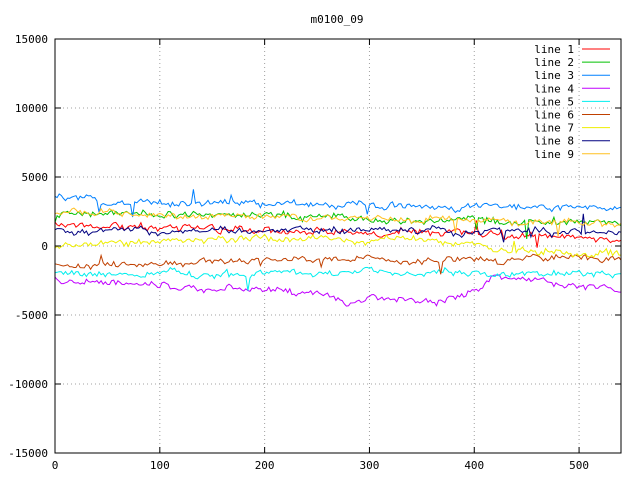  Describe the element at coordinates (579, 465) in the screenshot. I see `x-tick-label: 500` at that location.